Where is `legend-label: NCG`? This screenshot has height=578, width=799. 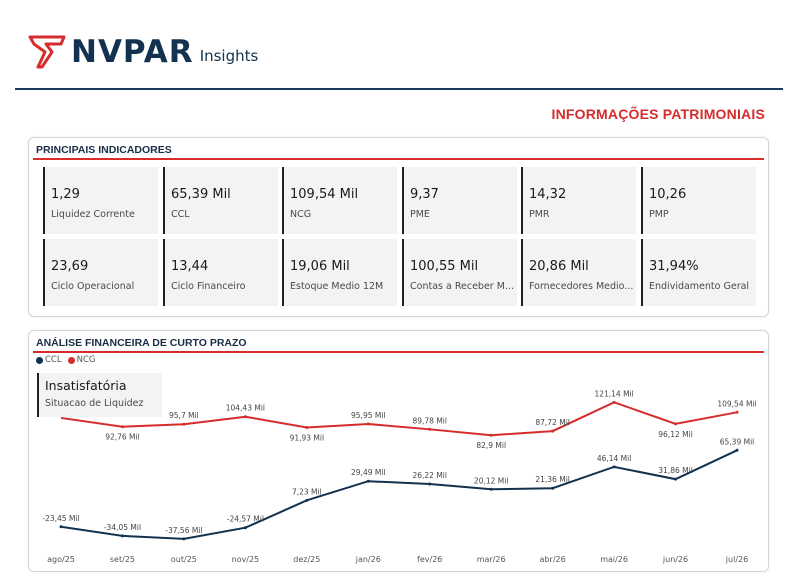 legend-label: NCG is located at coordinates (86, 360).